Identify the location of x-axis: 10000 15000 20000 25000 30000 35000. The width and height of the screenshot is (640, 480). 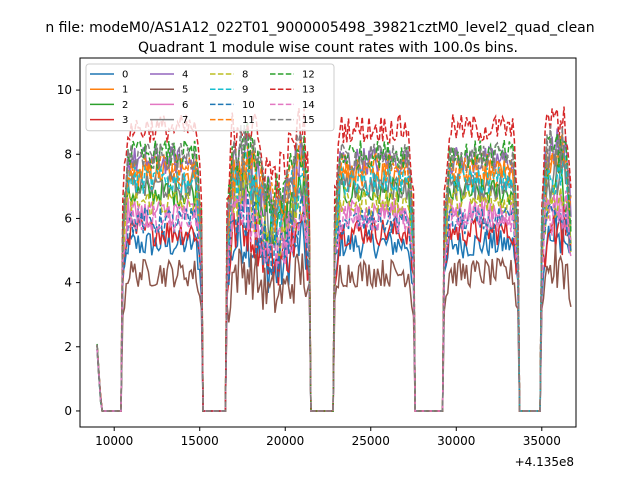
(328, 437).